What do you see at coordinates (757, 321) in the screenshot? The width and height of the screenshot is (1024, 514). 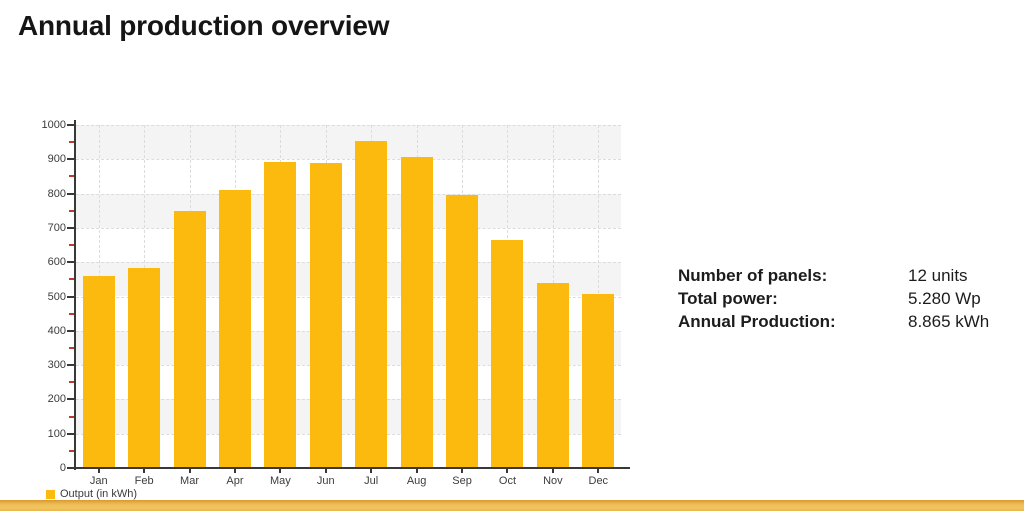 I see `info-label: Annual Production:` at bounding box center [757, 321].